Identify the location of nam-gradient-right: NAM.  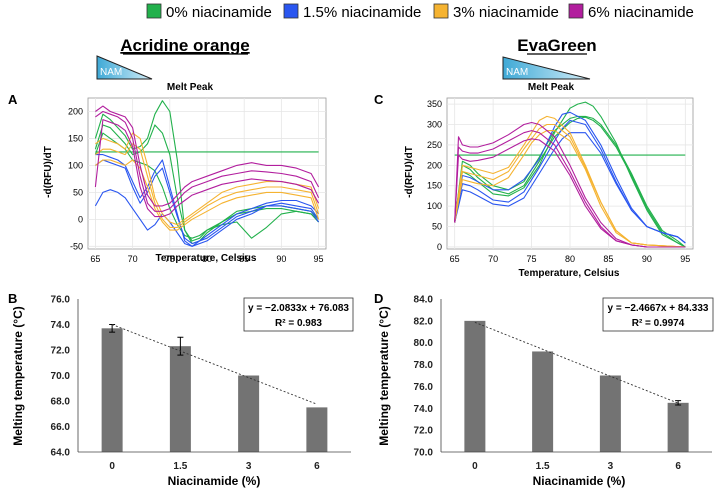
(546, 68).